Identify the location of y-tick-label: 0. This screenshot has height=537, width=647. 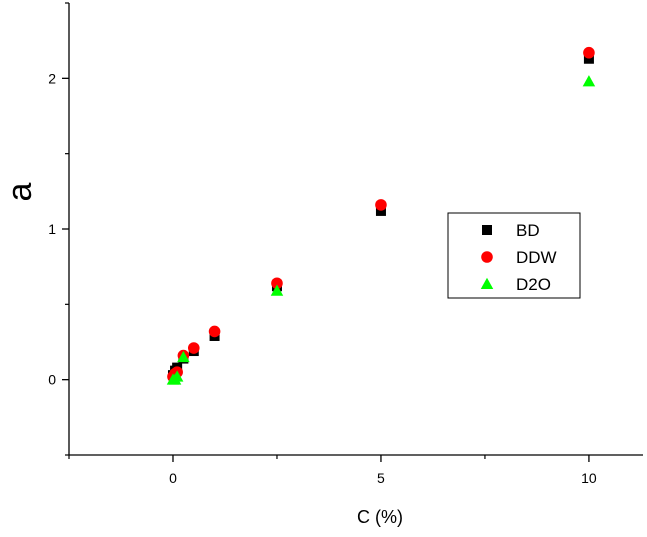
(52, 380).